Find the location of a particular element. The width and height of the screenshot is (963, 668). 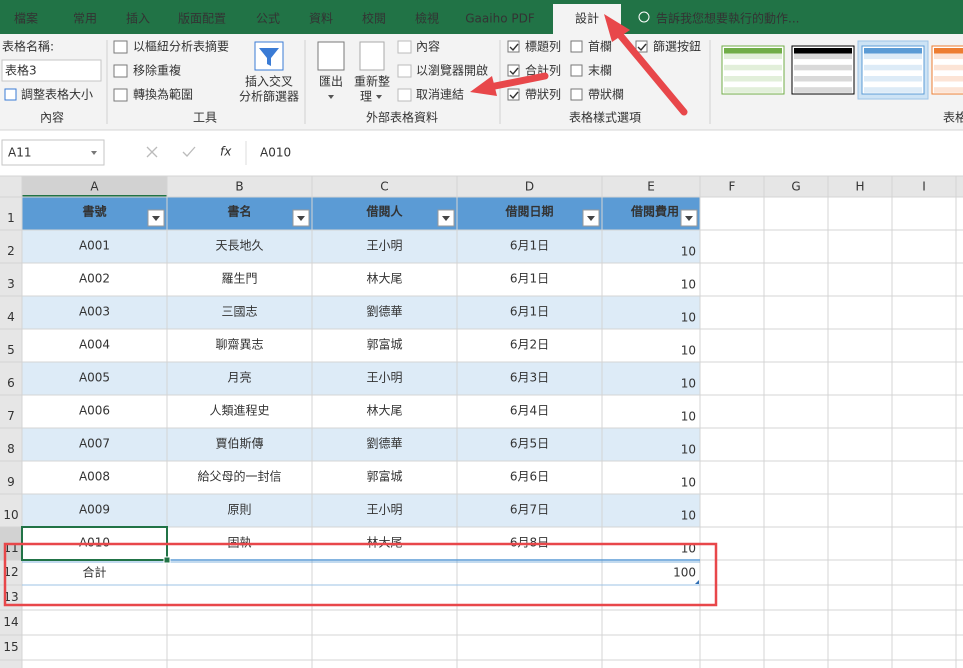

column-header: C is located at coordinates (384, 187).